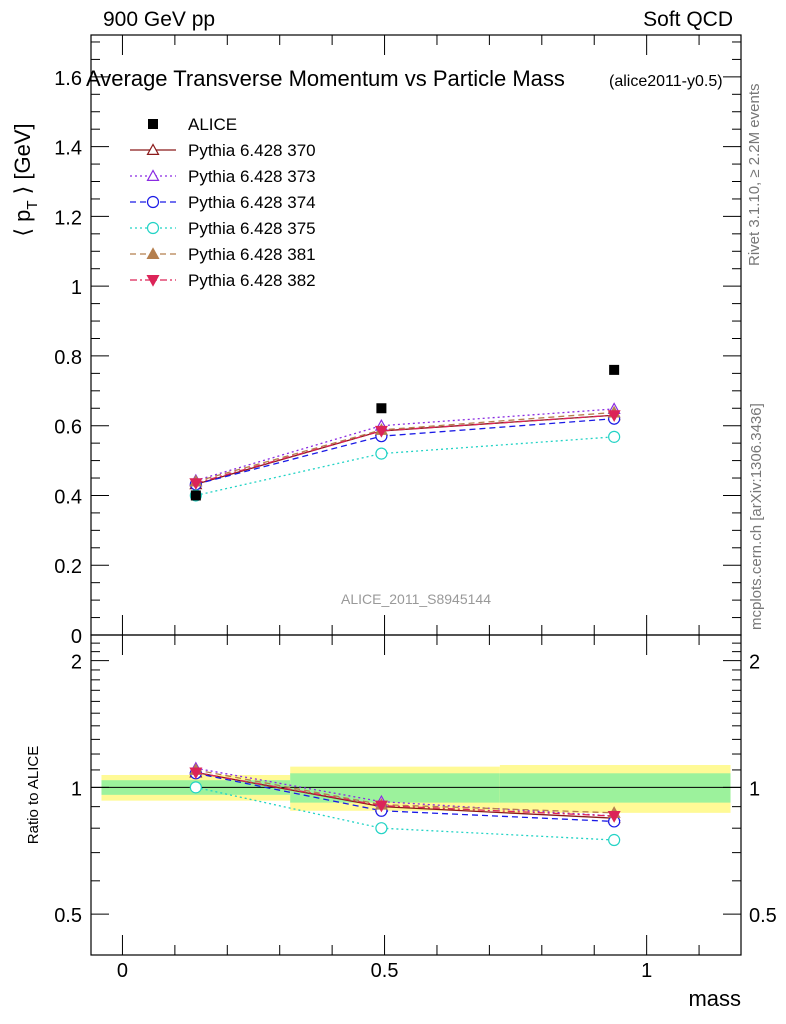  What do you see at coordinates (646, 971) in the screenshot?
I see `x-tick-label: 1` at bounding box center [646, 971].